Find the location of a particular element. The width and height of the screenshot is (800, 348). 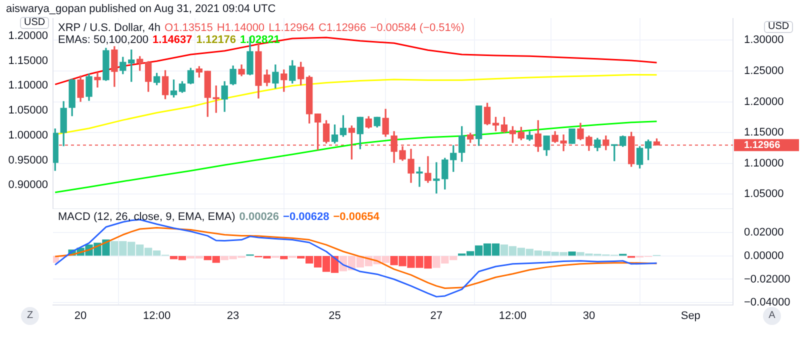

y-tick-label: 1.05000 is located at coordinates (28, 110).